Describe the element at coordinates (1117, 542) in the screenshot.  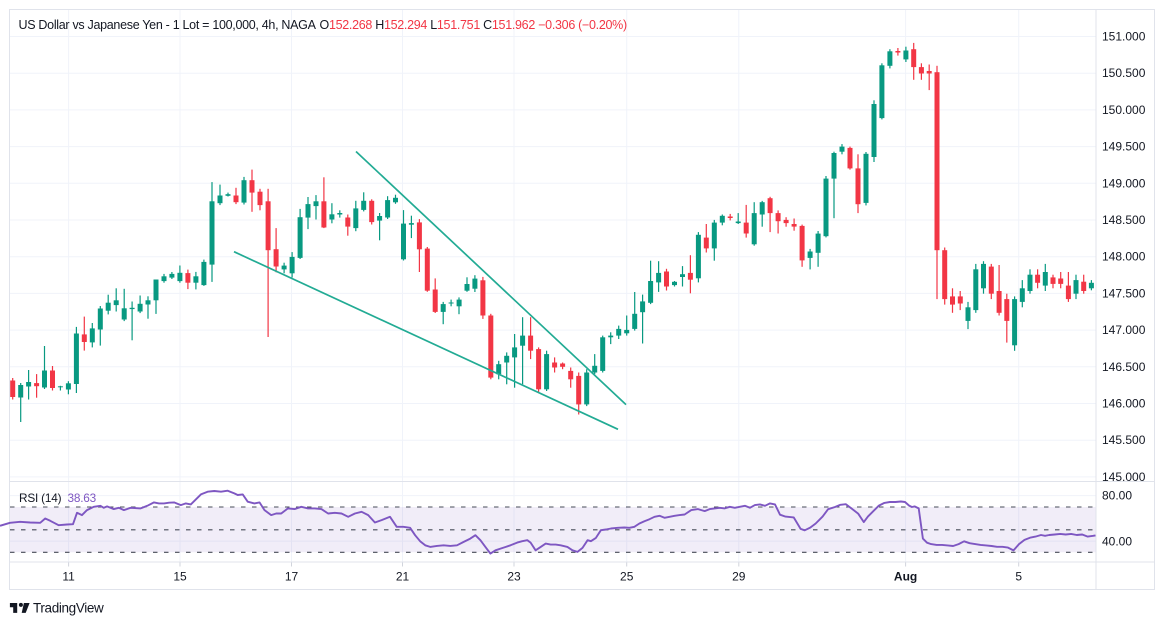
I see `svg-text: 40.00` at that location.